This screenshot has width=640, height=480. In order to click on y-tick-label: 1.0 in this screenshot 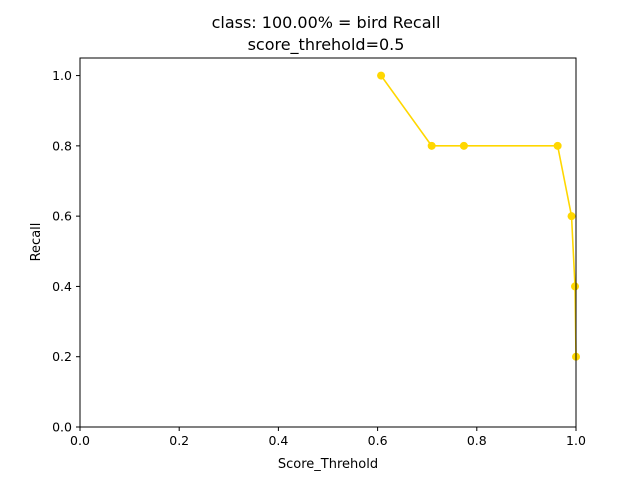, I will do `click(62, 75)`.